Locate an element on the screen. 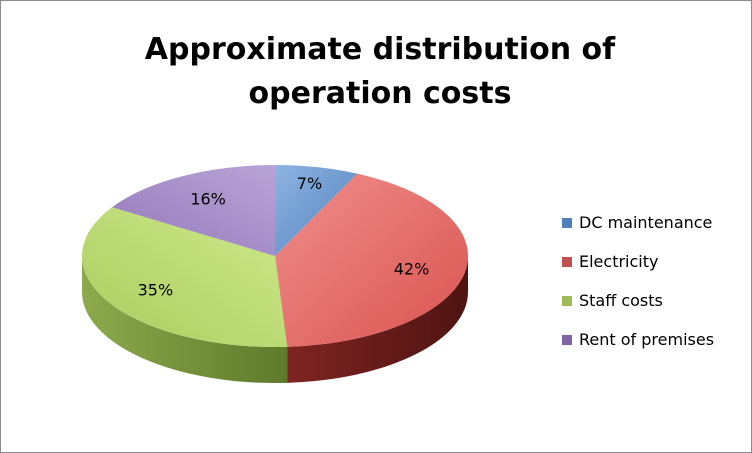  pie-side-staff-costs is located at coordinates (185, 319).